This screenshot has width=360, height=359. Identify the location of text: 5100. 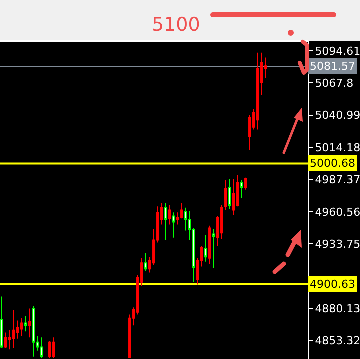
(176, 25).